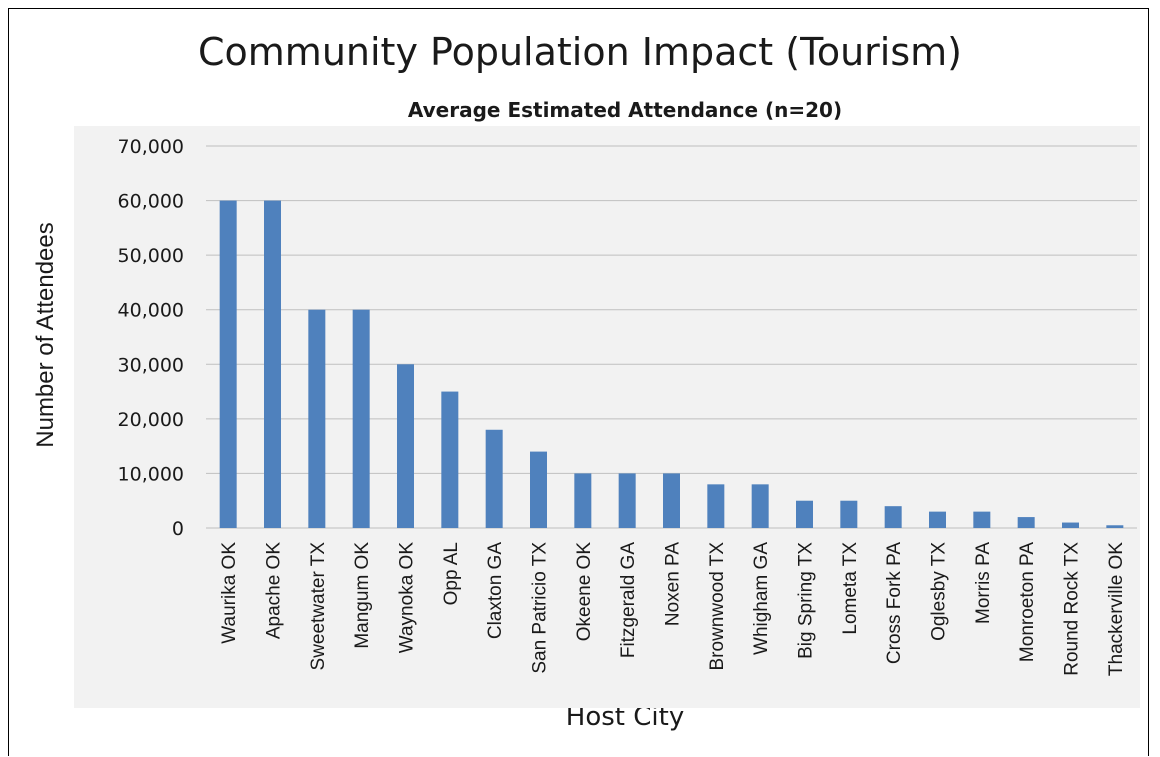 This screenshot has height=757, width=1160. What do you see at coordinates (761, 598) in the screenshot?
I see `x-tick-label: Whigham GA` at bounding box center [761, 598].